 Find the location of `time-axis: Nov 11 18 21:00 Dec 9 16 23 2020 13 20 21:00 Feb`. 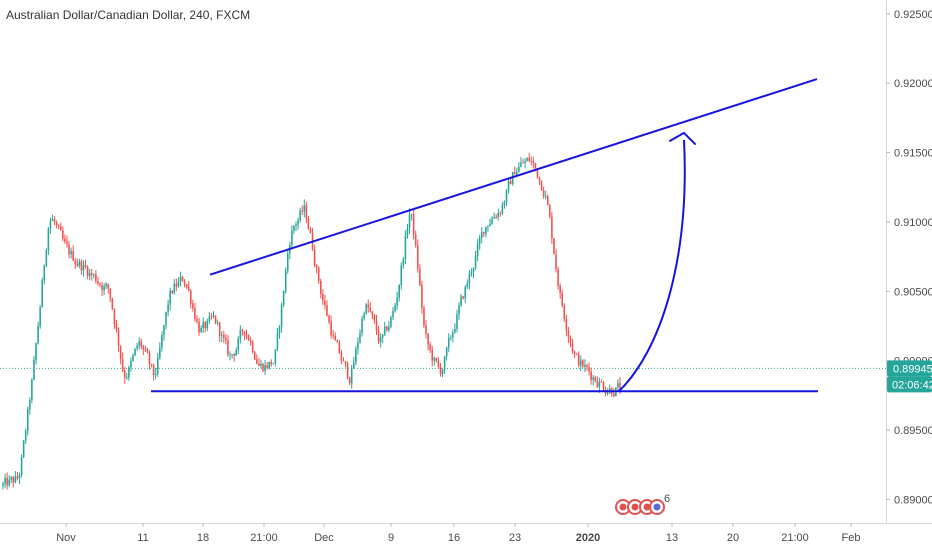

time-axis: Nov 11 18 21:00 Dec 9 16 23 2020 13 20 21:00 Feb is located at coordinates (458, 533).